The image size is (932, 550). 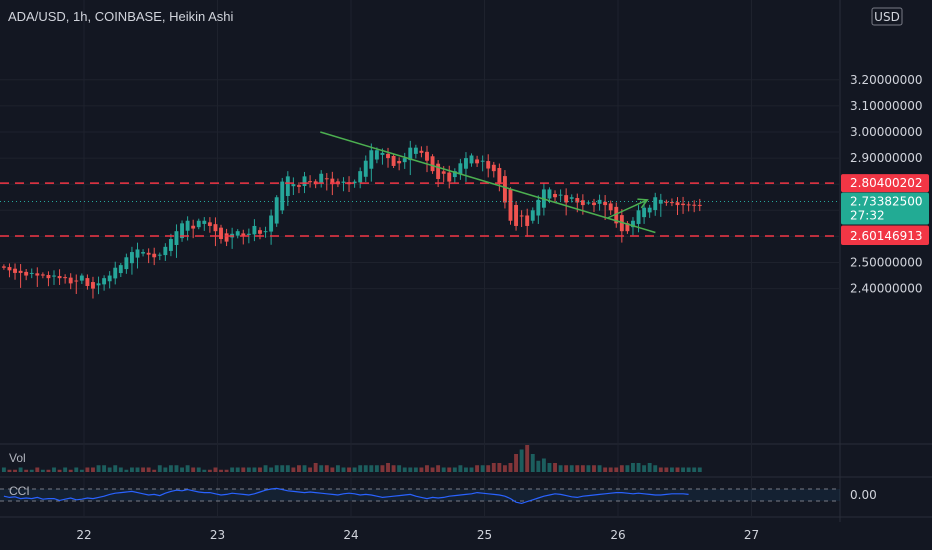 I want to click on currency-badge, so click(x=887, y=16).